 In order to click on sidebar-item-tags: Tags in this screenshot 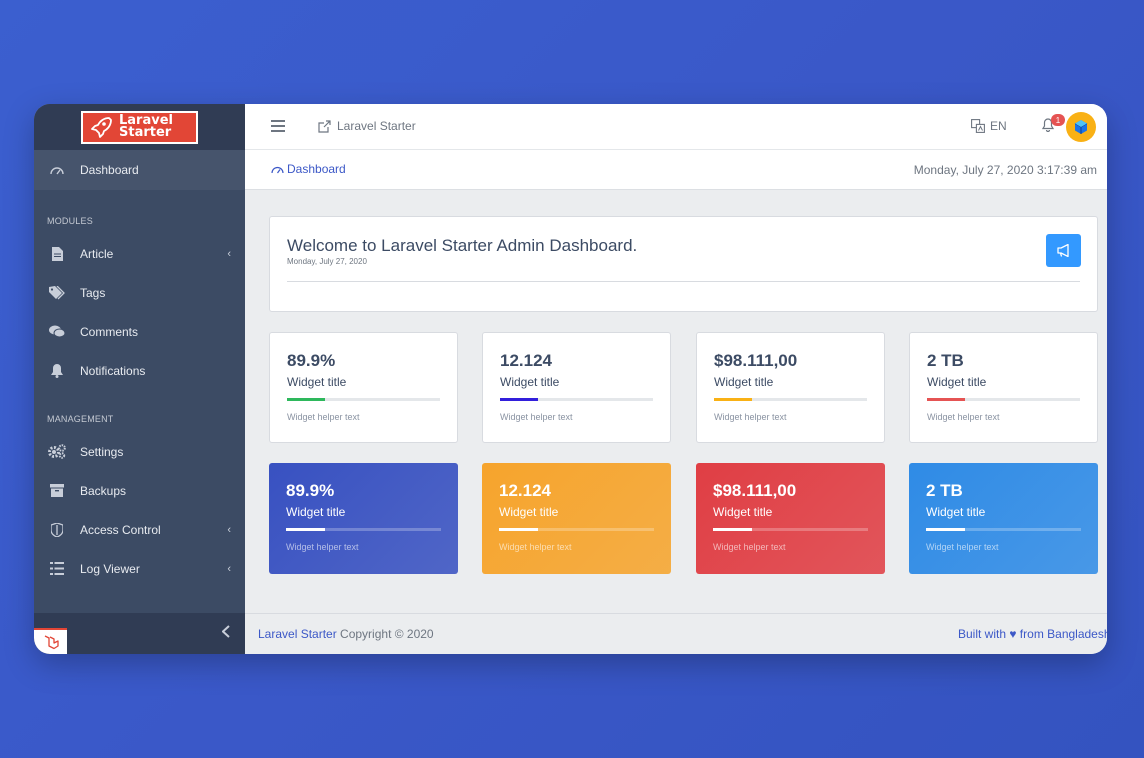, I will do `click(139, 292)`.